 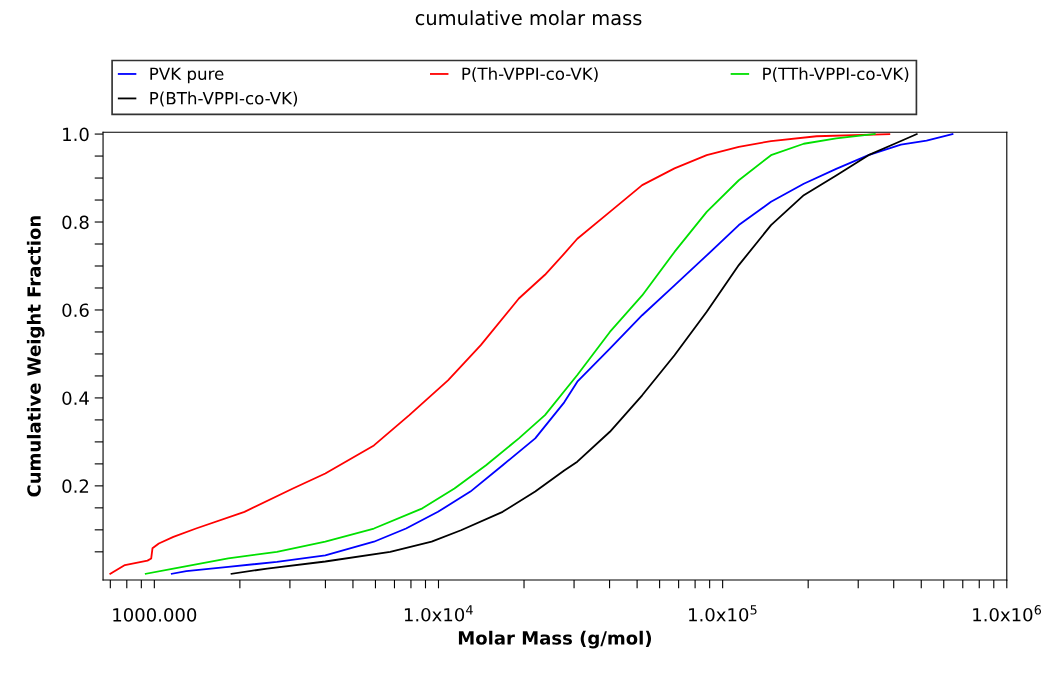 I want to click on y-axis-title: Cumulative Weight Fraction, so click(x=35, y=356).